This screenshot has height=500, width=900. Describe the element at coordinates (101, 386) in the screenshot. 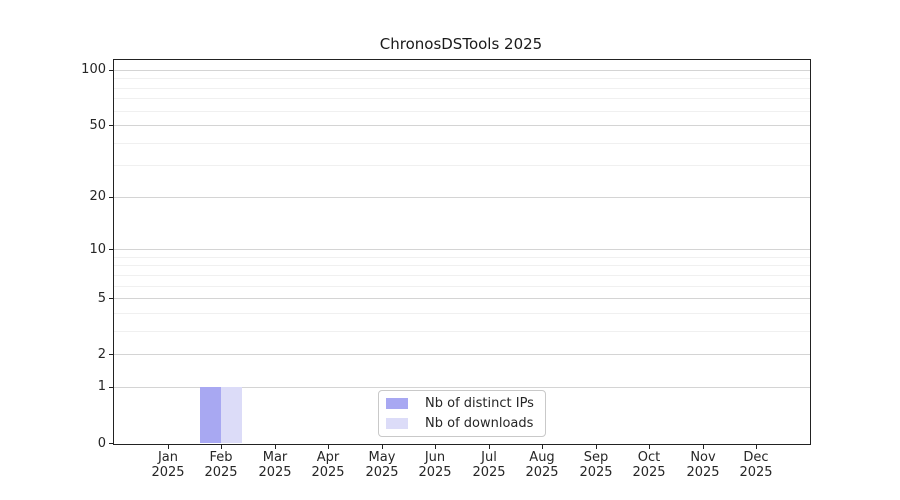

I see `y-tick-label-1: 1` at that location.